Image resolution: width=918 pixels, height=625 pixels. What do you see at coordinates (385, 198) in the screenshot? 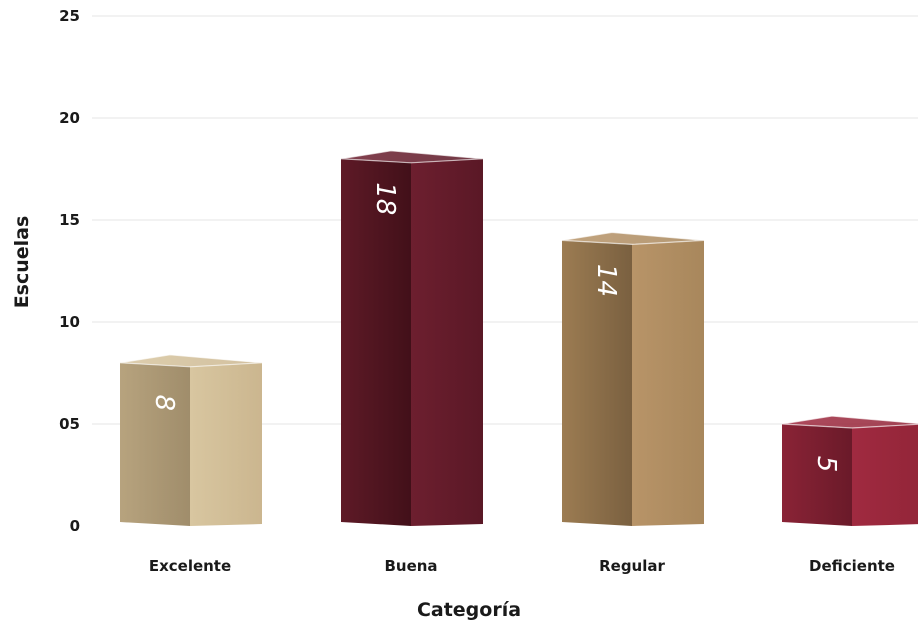
I see `bar-value-label: 18` at bounding box center [385, 198].